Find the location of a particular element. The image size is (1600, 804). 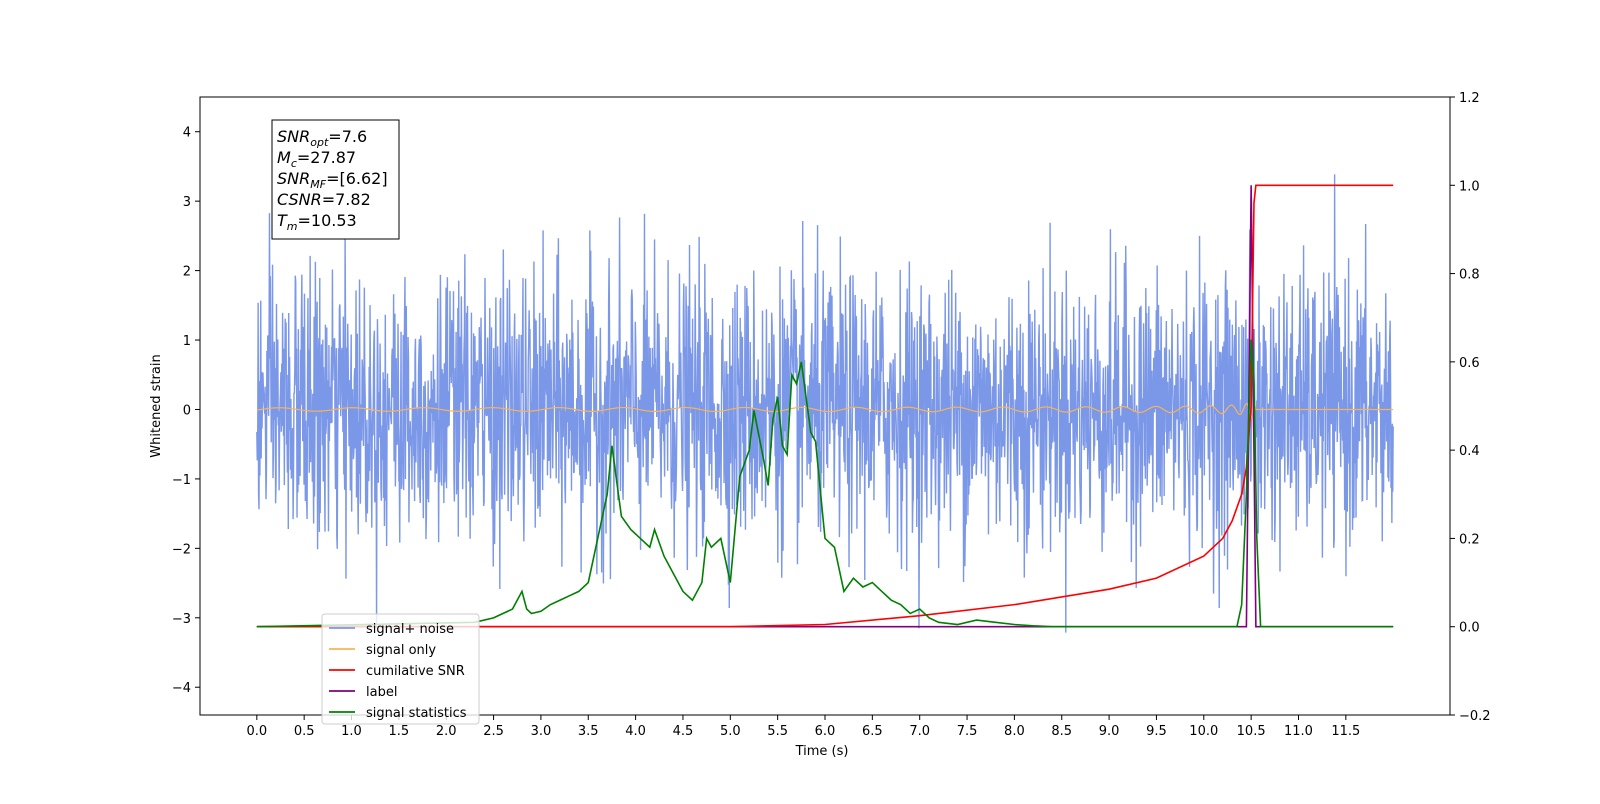

x-tick-label: 7.5 is located at coordinates (967, 731).